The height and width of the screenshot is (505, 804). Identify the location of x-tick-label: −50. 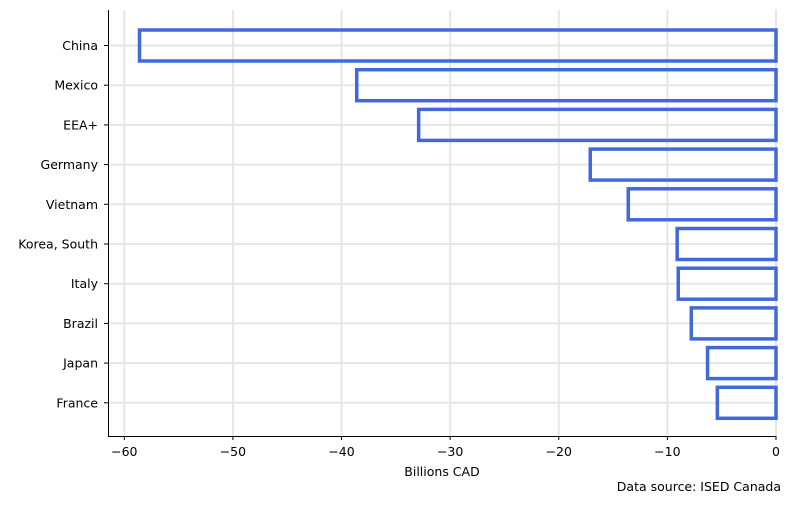
(233, 451).